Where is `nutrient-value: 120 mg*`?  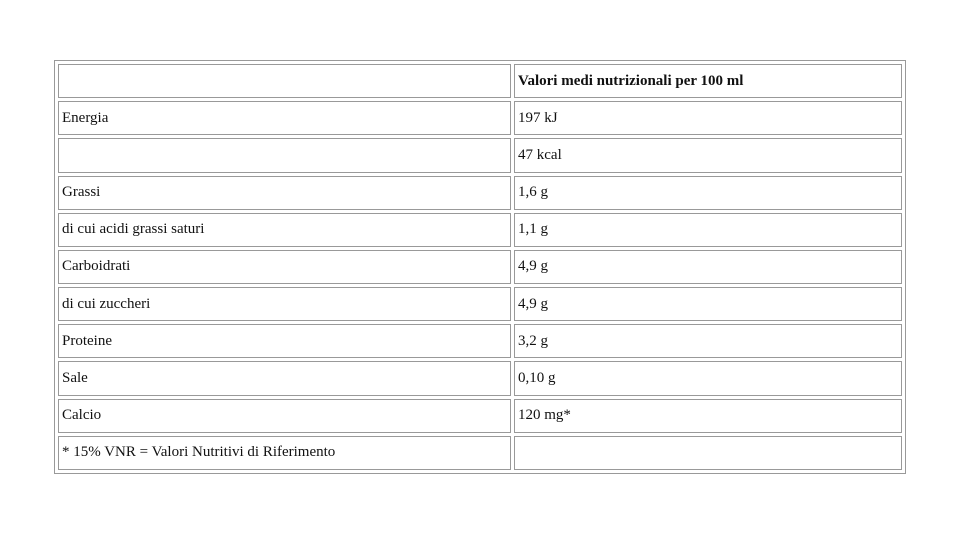 nutrient-value: 120 mg* is located at coordinates (708, 415).